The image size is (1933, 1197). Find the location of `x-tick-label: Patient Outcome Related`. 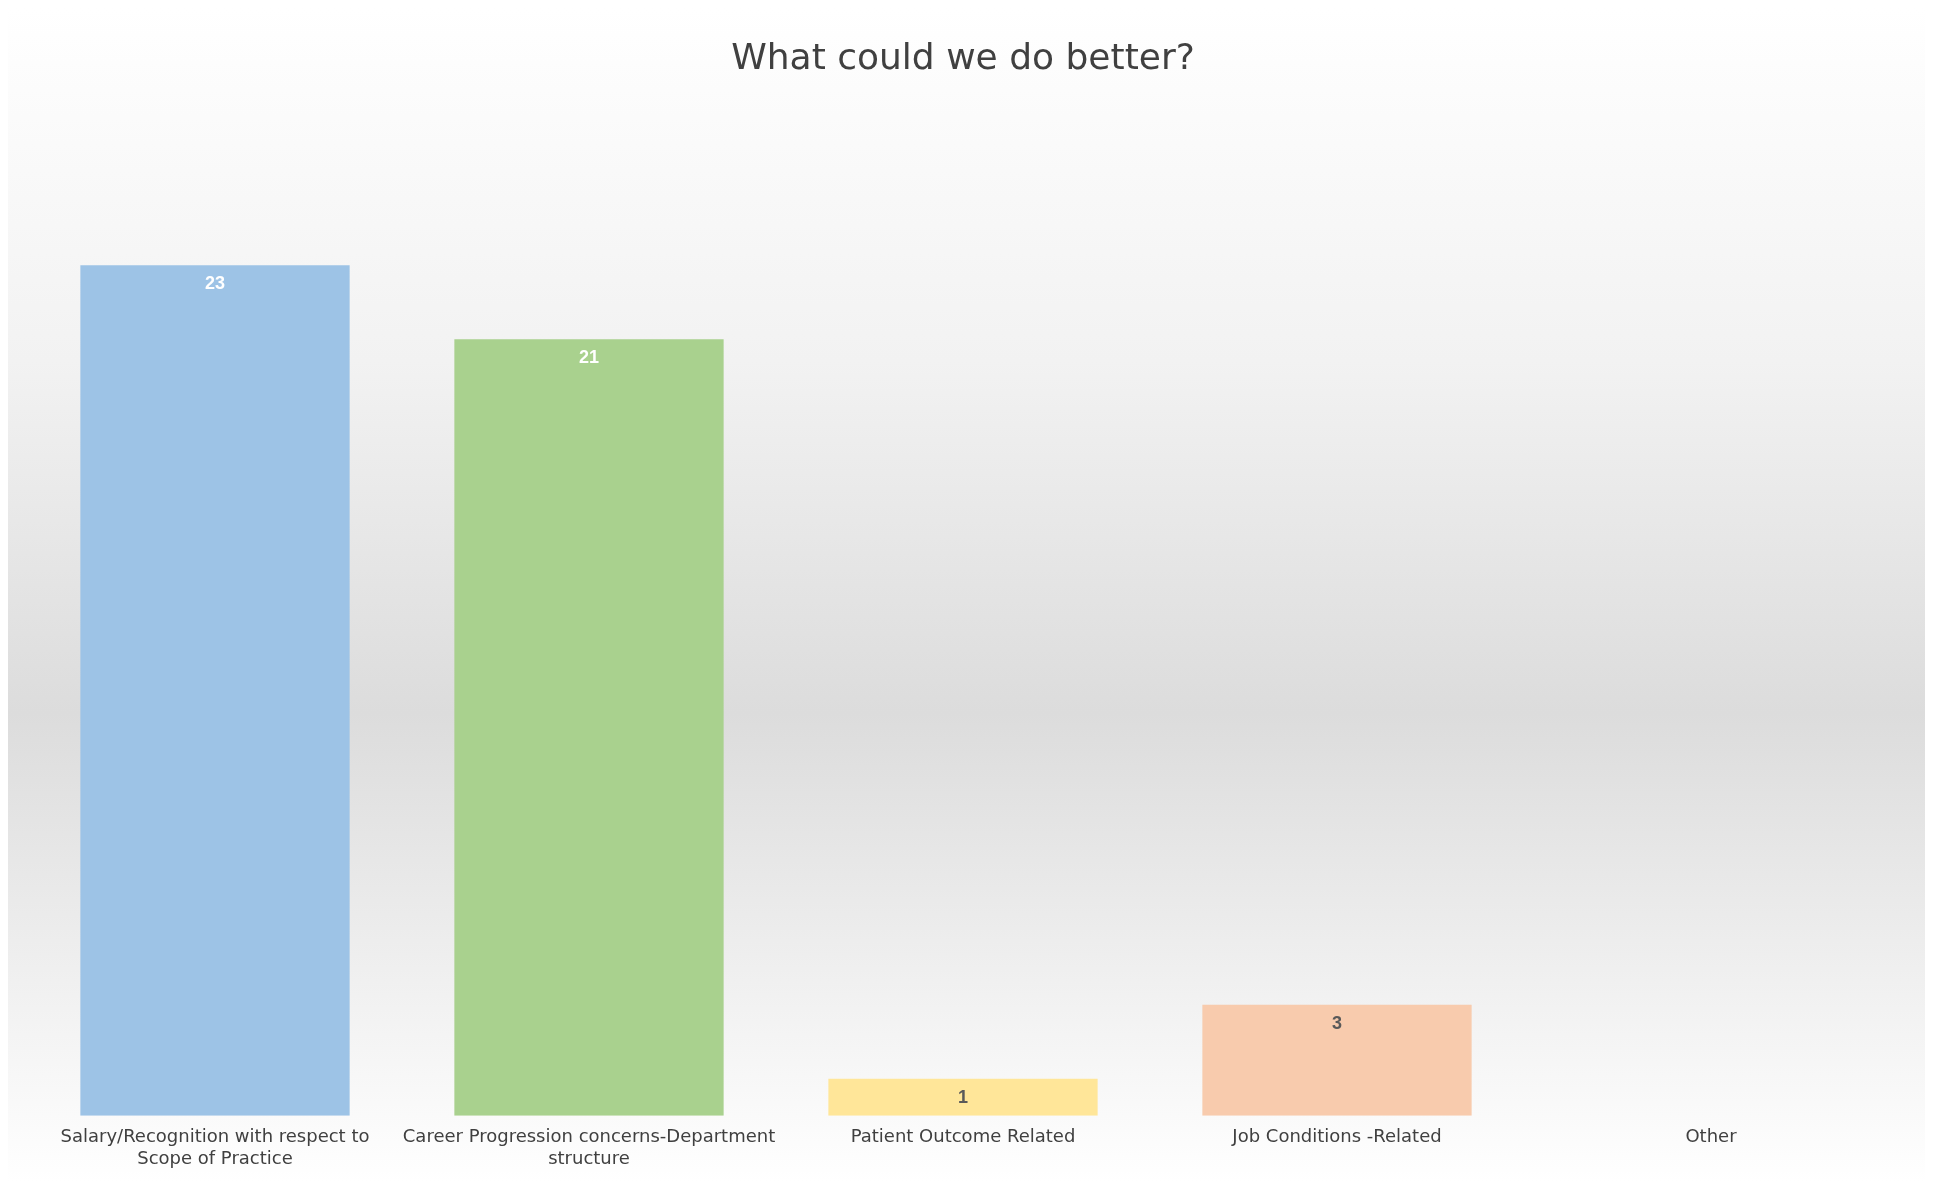

x-tick-label: Patient Outcome Related is located at coordinates (963, 1136).